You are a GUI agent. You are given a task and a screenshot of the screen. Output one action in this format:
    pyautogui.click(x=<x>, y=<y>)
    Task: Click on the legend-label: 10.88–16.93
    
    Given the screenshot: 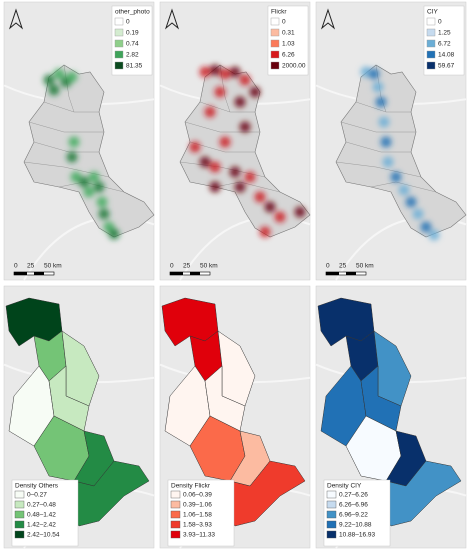 What is the action you would take?
    pyautogui.click(x=357, y=535)
    